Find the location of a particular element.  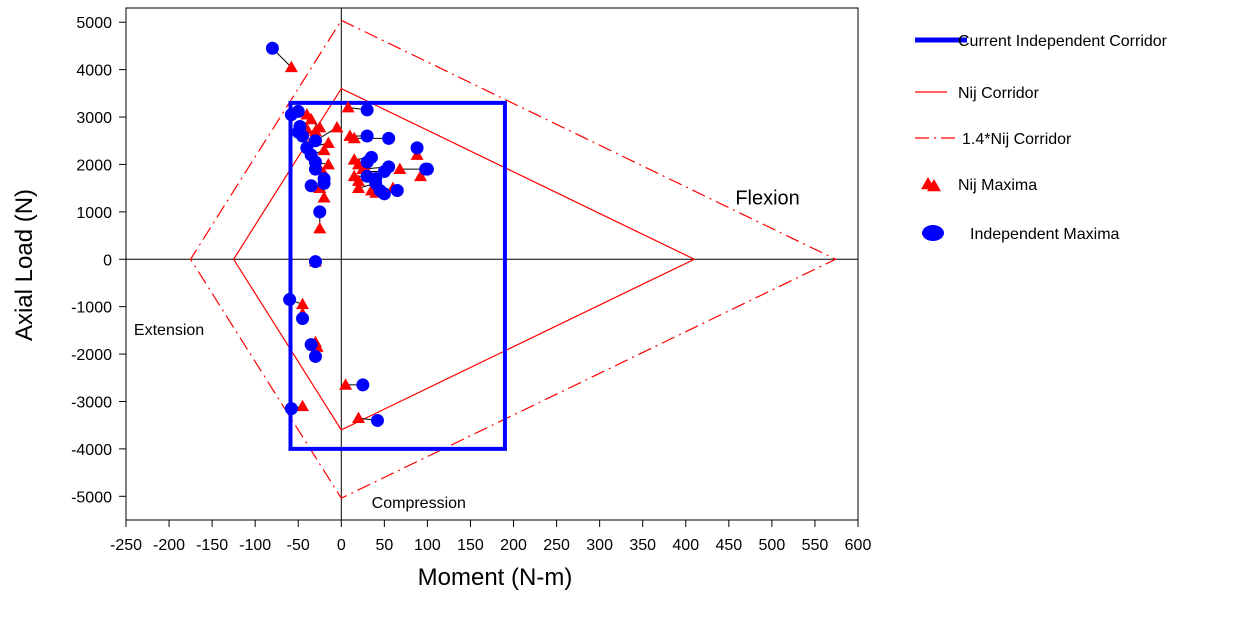

x-tick-label: 600 is located at coordinates (858, 545).